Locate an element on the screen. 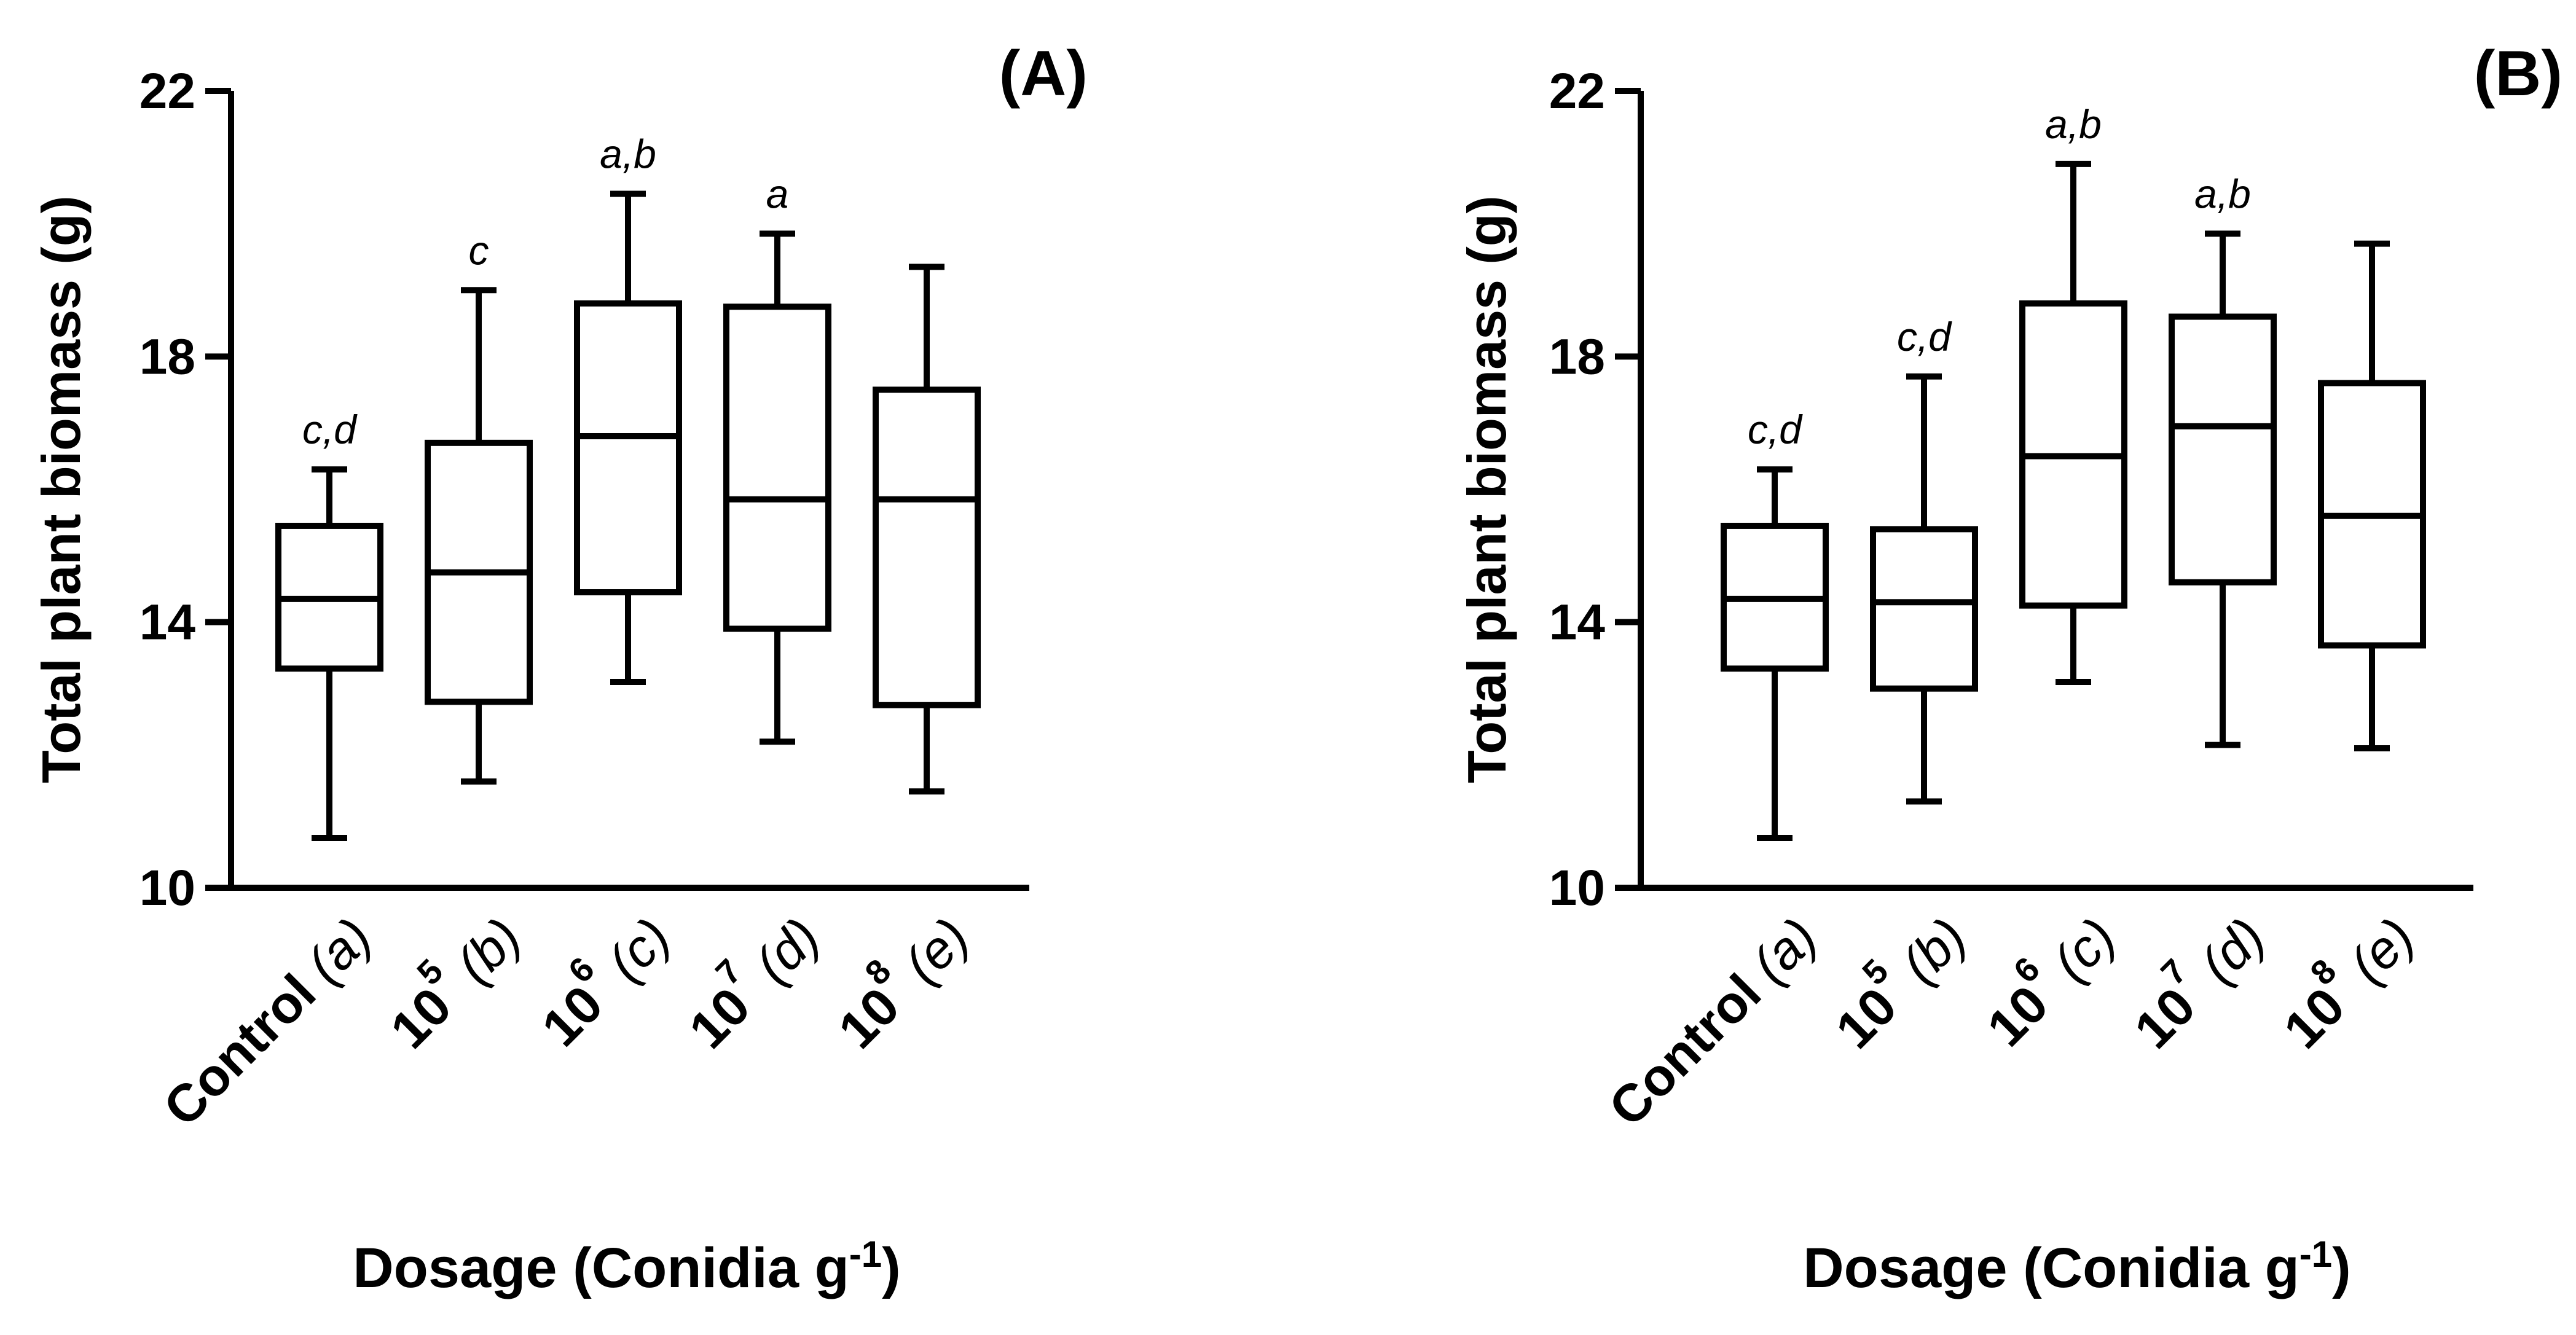  panel-label: (B) is located at coordinates (2518, 74).